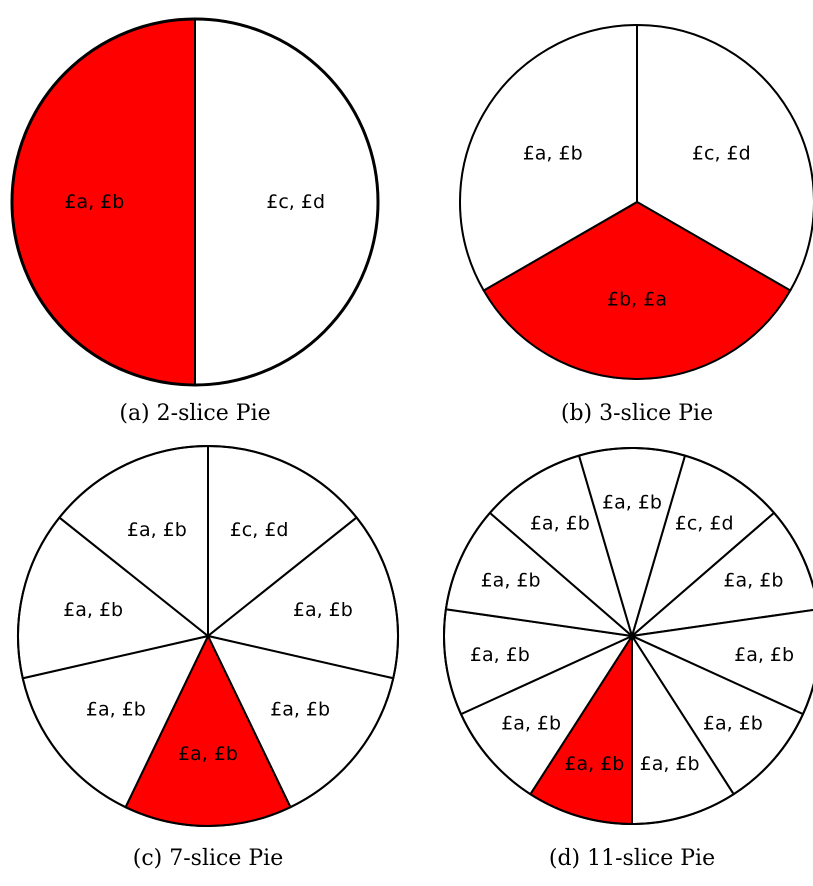 This screenshot has width=813, height=886. What do you see at coordinates (208, 858) in the screenshot?
I see `panel-caption: (c) 7-slice Pie` at bounding box center [208, 858].